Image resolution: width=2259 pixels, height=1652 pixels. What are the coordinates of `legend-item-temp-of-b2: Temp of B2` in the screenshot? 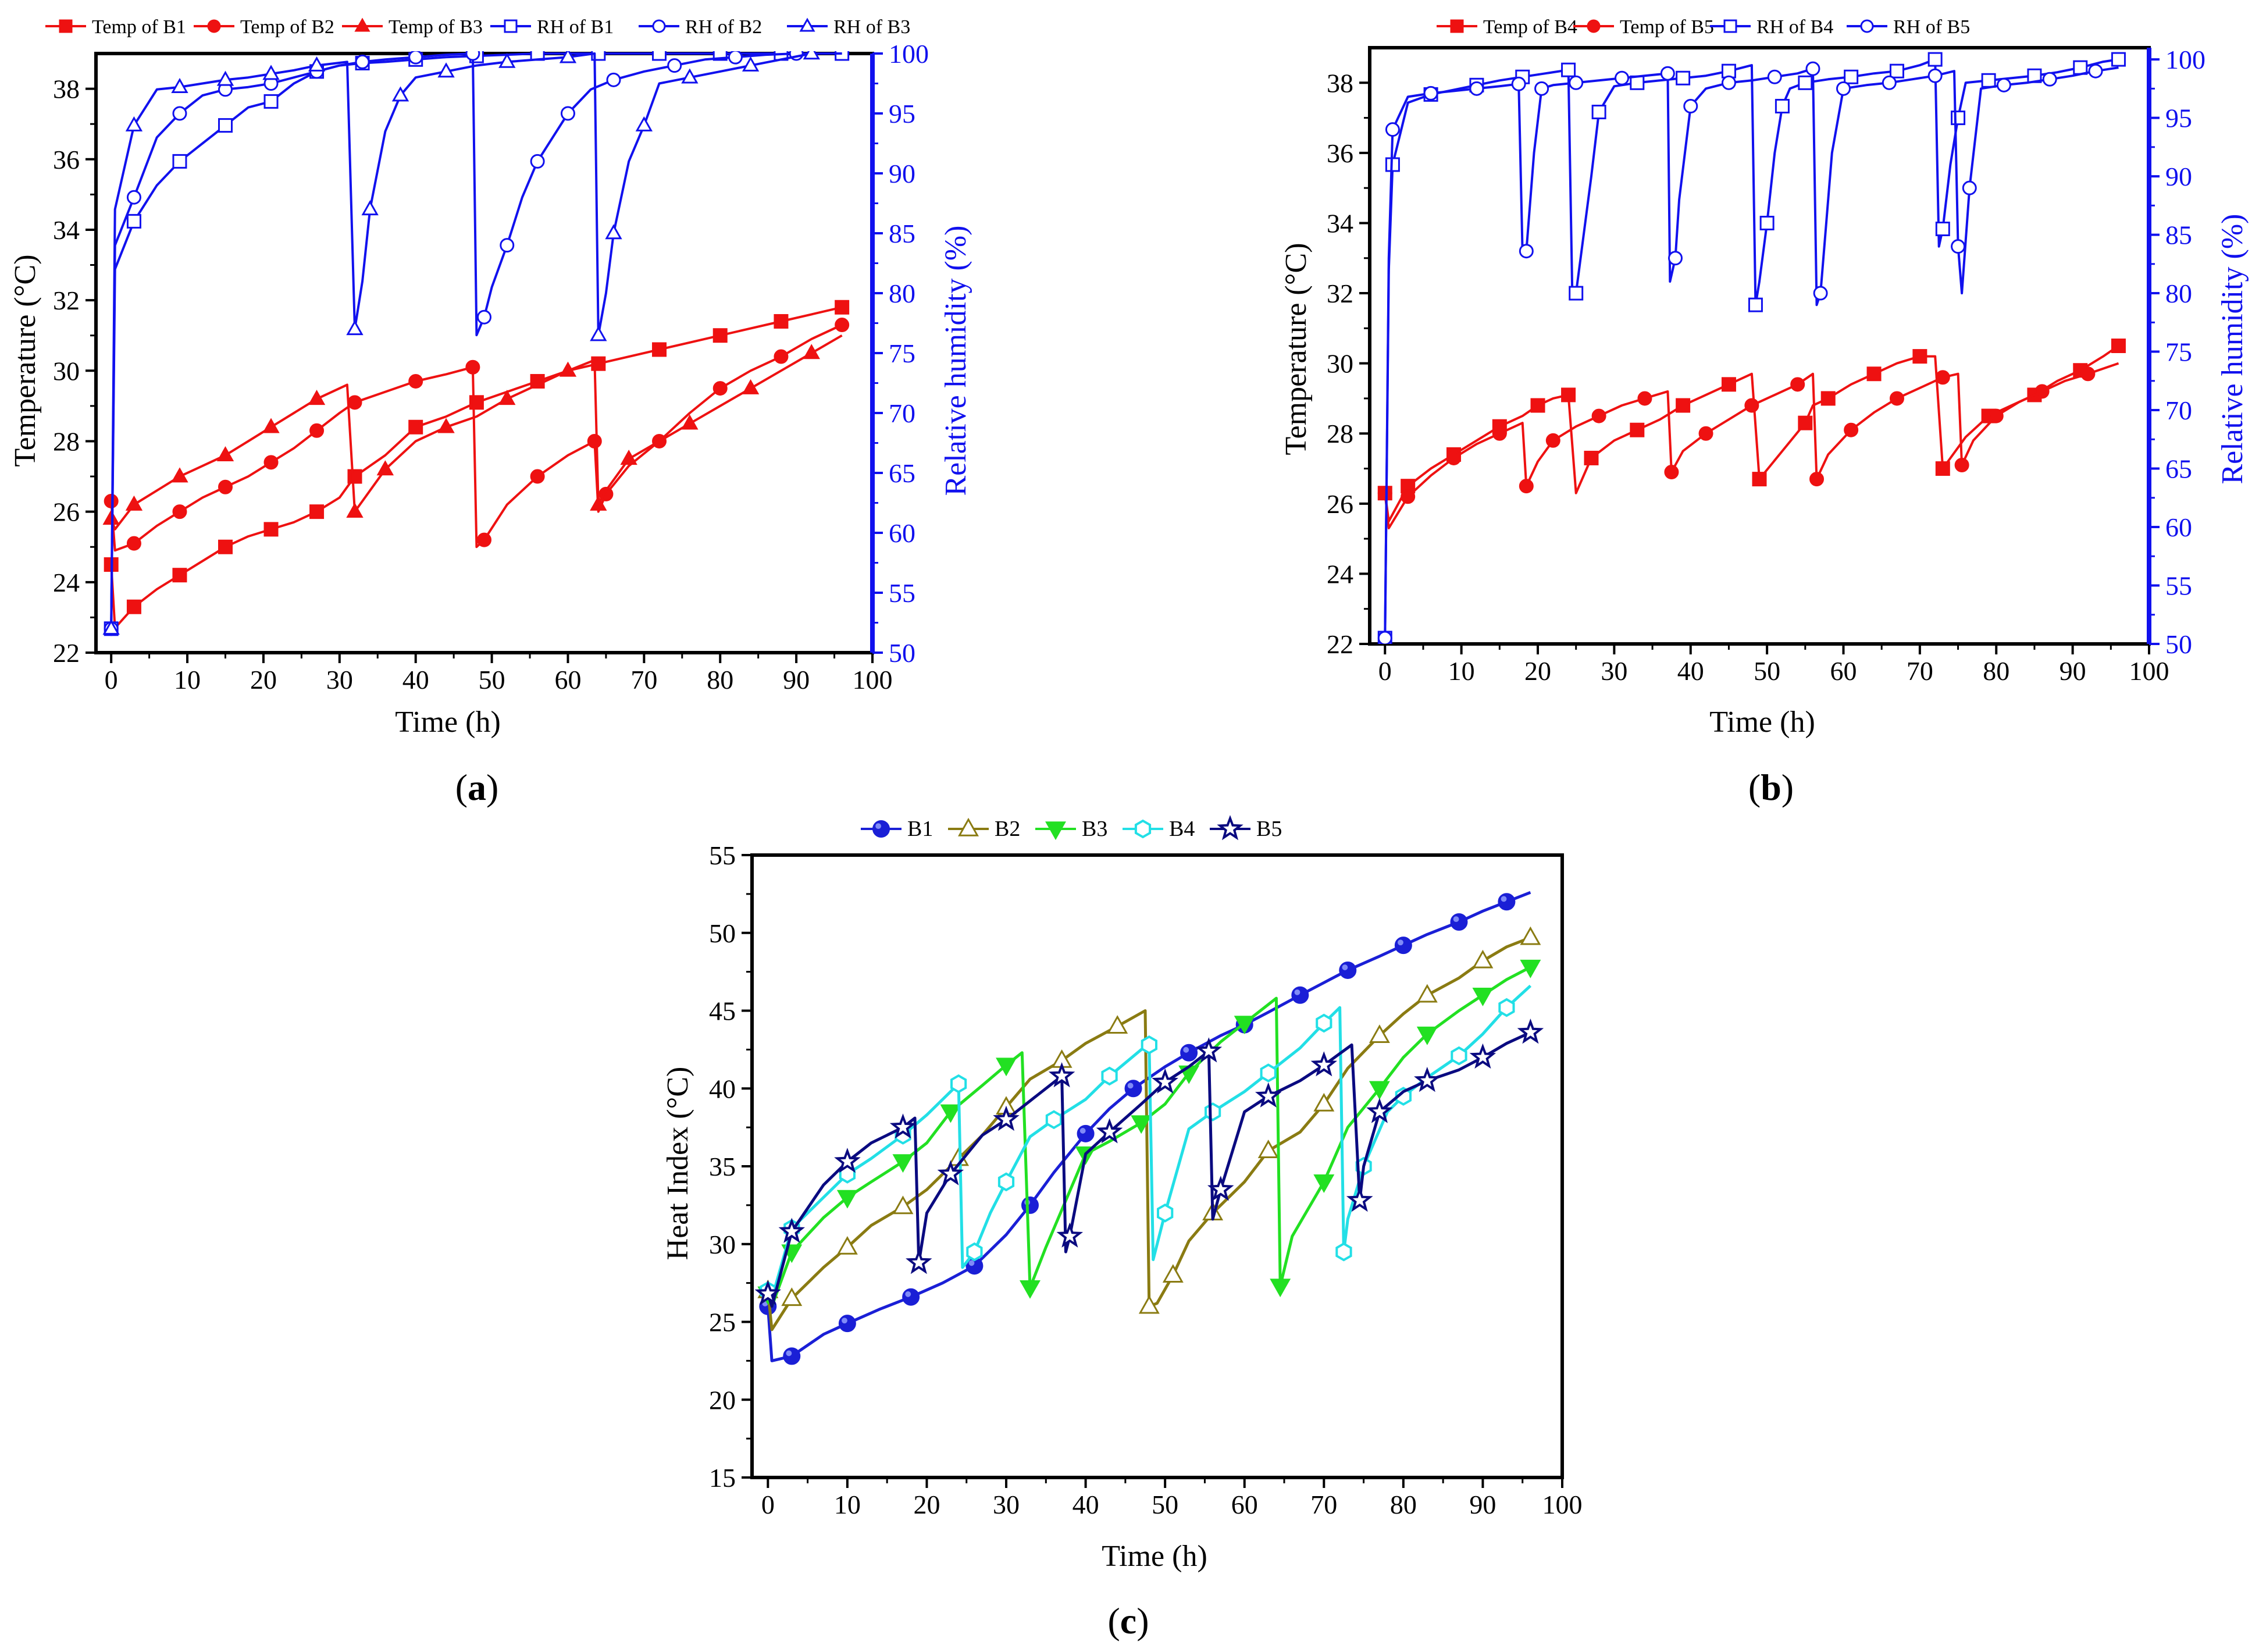 It's located at (264, 27).